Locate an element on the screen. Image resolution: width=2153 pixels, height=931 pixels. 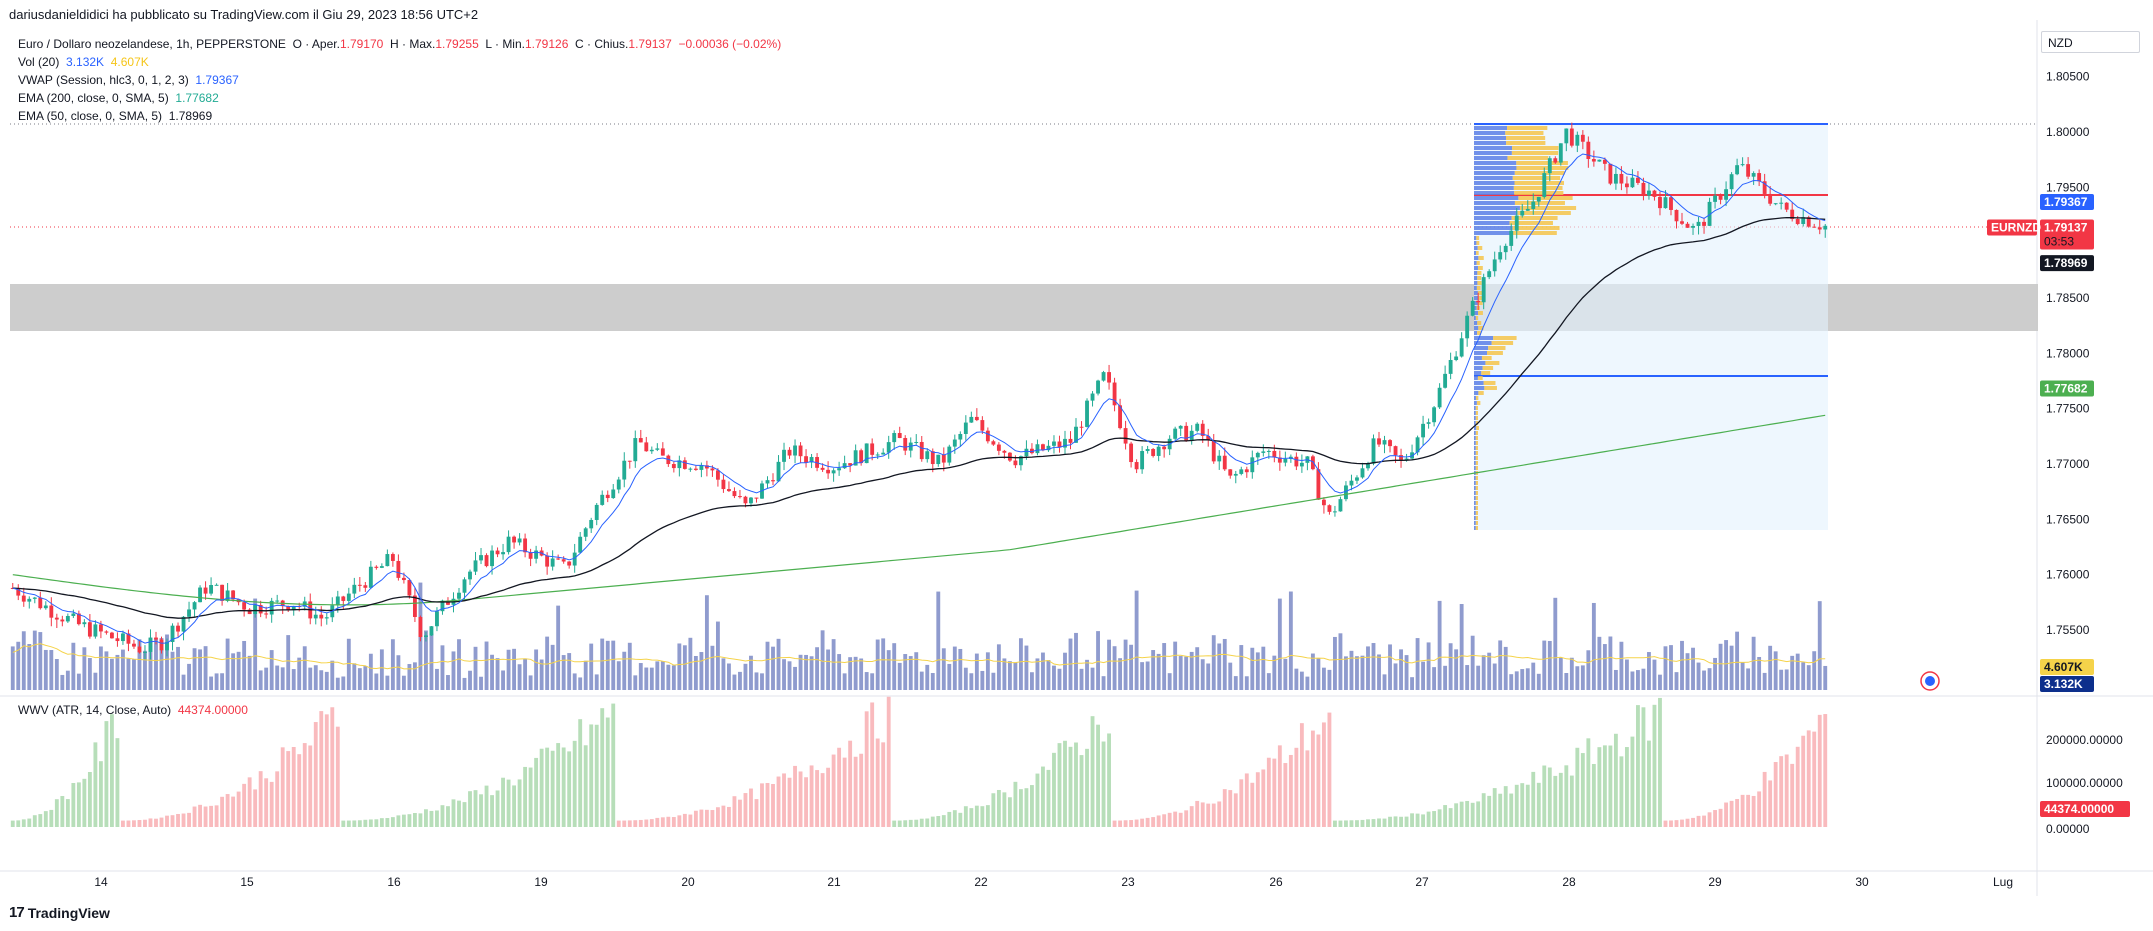
time-tick-label: 27 is located at coordinates (1422, 882).